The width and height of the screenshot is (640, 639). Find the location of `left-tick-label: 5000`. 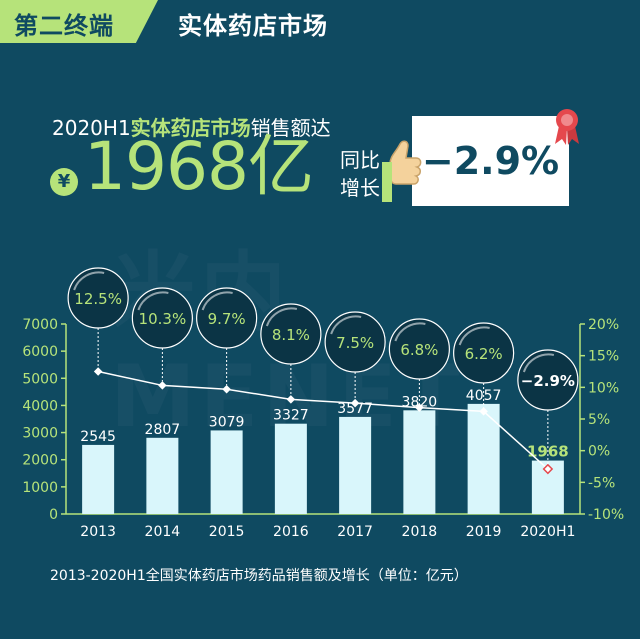

left-tick-label: 5000 is located at coordinates (40, 379).